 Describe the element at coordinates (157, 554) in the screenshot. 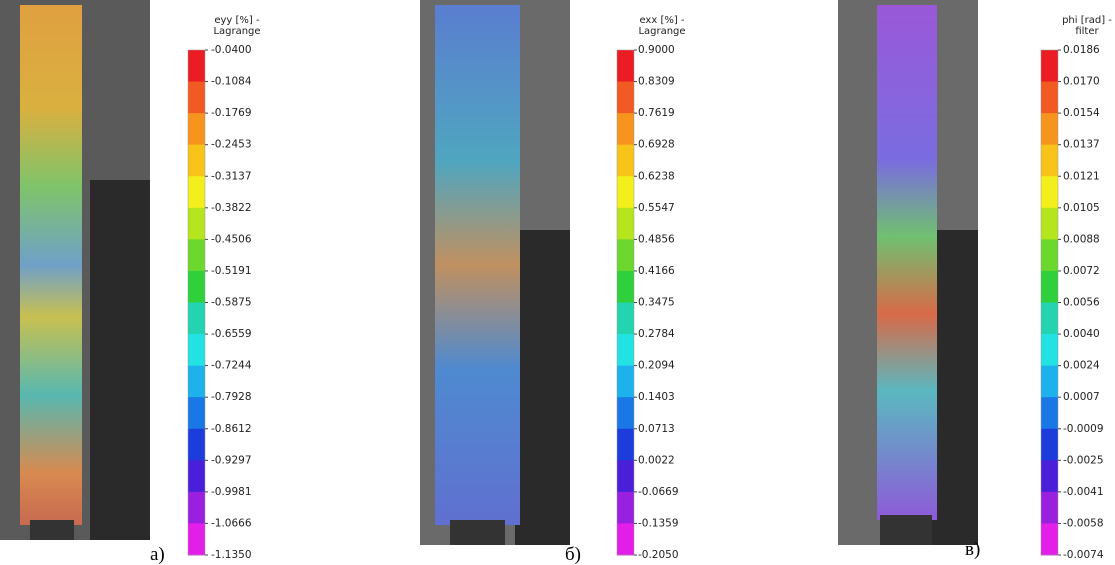

I see `panel-caption: a)` at that location.